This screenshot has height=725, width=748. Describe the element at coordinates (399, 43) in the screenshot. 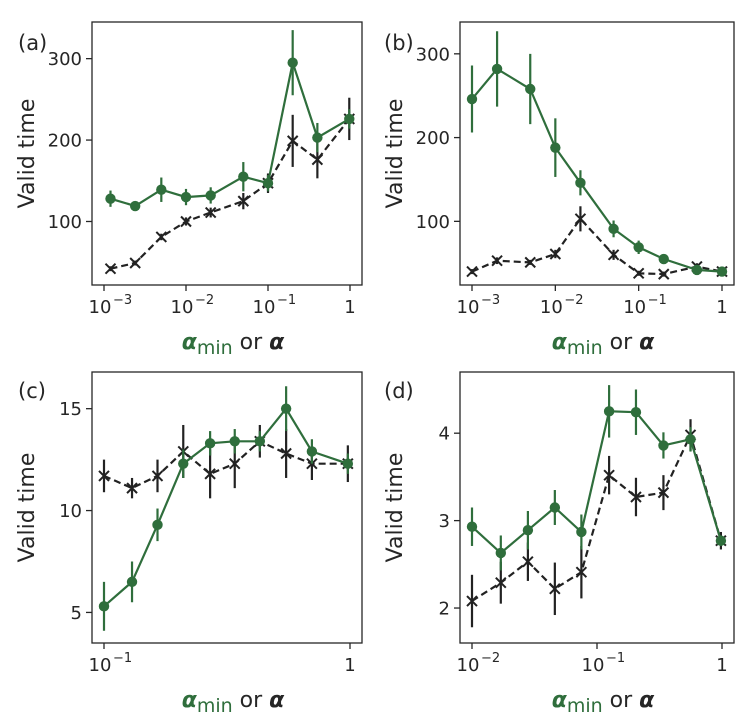

I see `panel-label: (b)` at that location.